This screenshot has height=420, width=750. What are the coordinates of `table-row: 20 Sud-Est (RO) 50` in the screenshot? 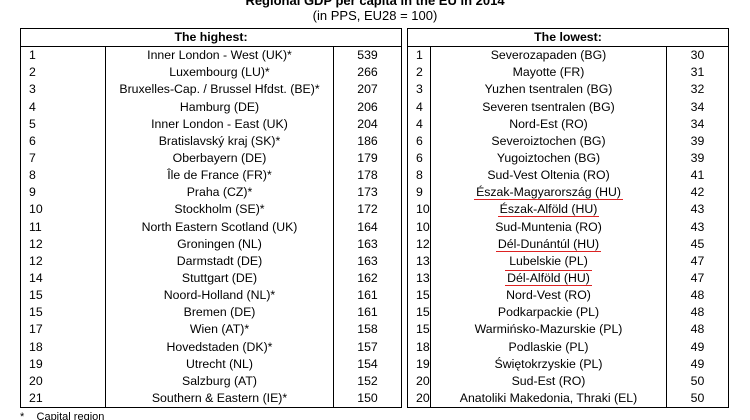 It's located at (568, 381).